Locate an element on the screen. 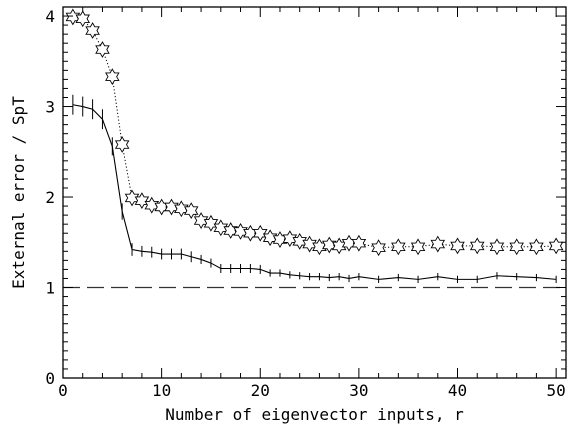  x-tick-label: 10 is located at coordinates (161, 390).